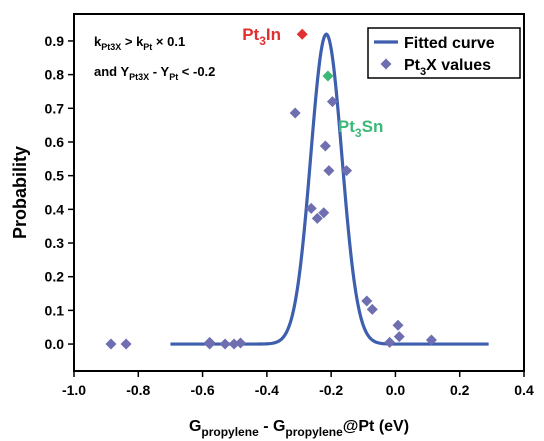 This screenshot has height=441, width=544. I want to click on y-tick-label: 0.2, so click(55, 277).